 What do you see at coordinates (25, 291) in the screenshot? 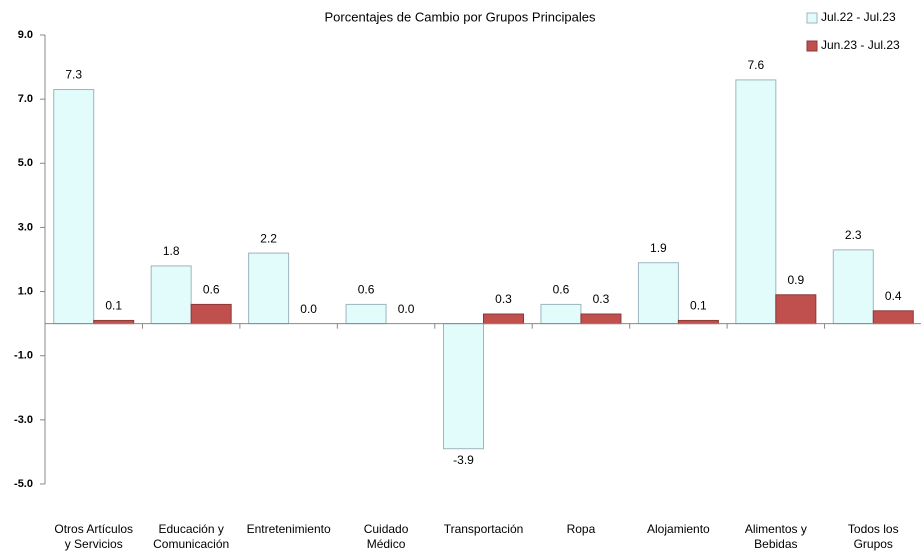
I see `y-tick-label: 1.0` at bounding box center [25, 291].